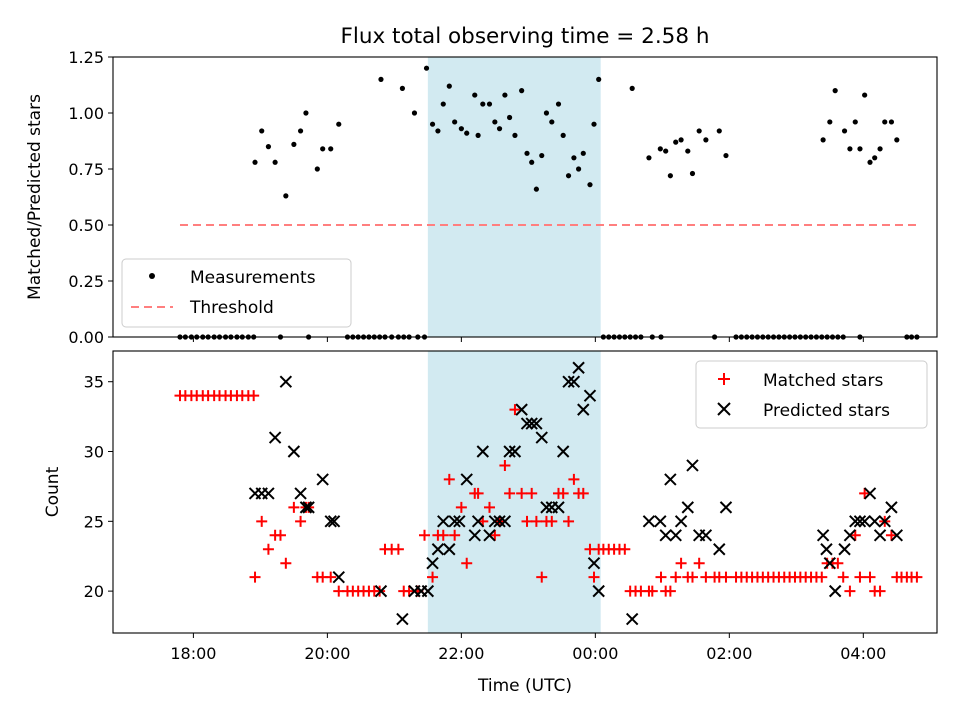 This screenshot has width=960, height=720. I want to click on legend-measurements-label: Measurements, so click(253, 278).